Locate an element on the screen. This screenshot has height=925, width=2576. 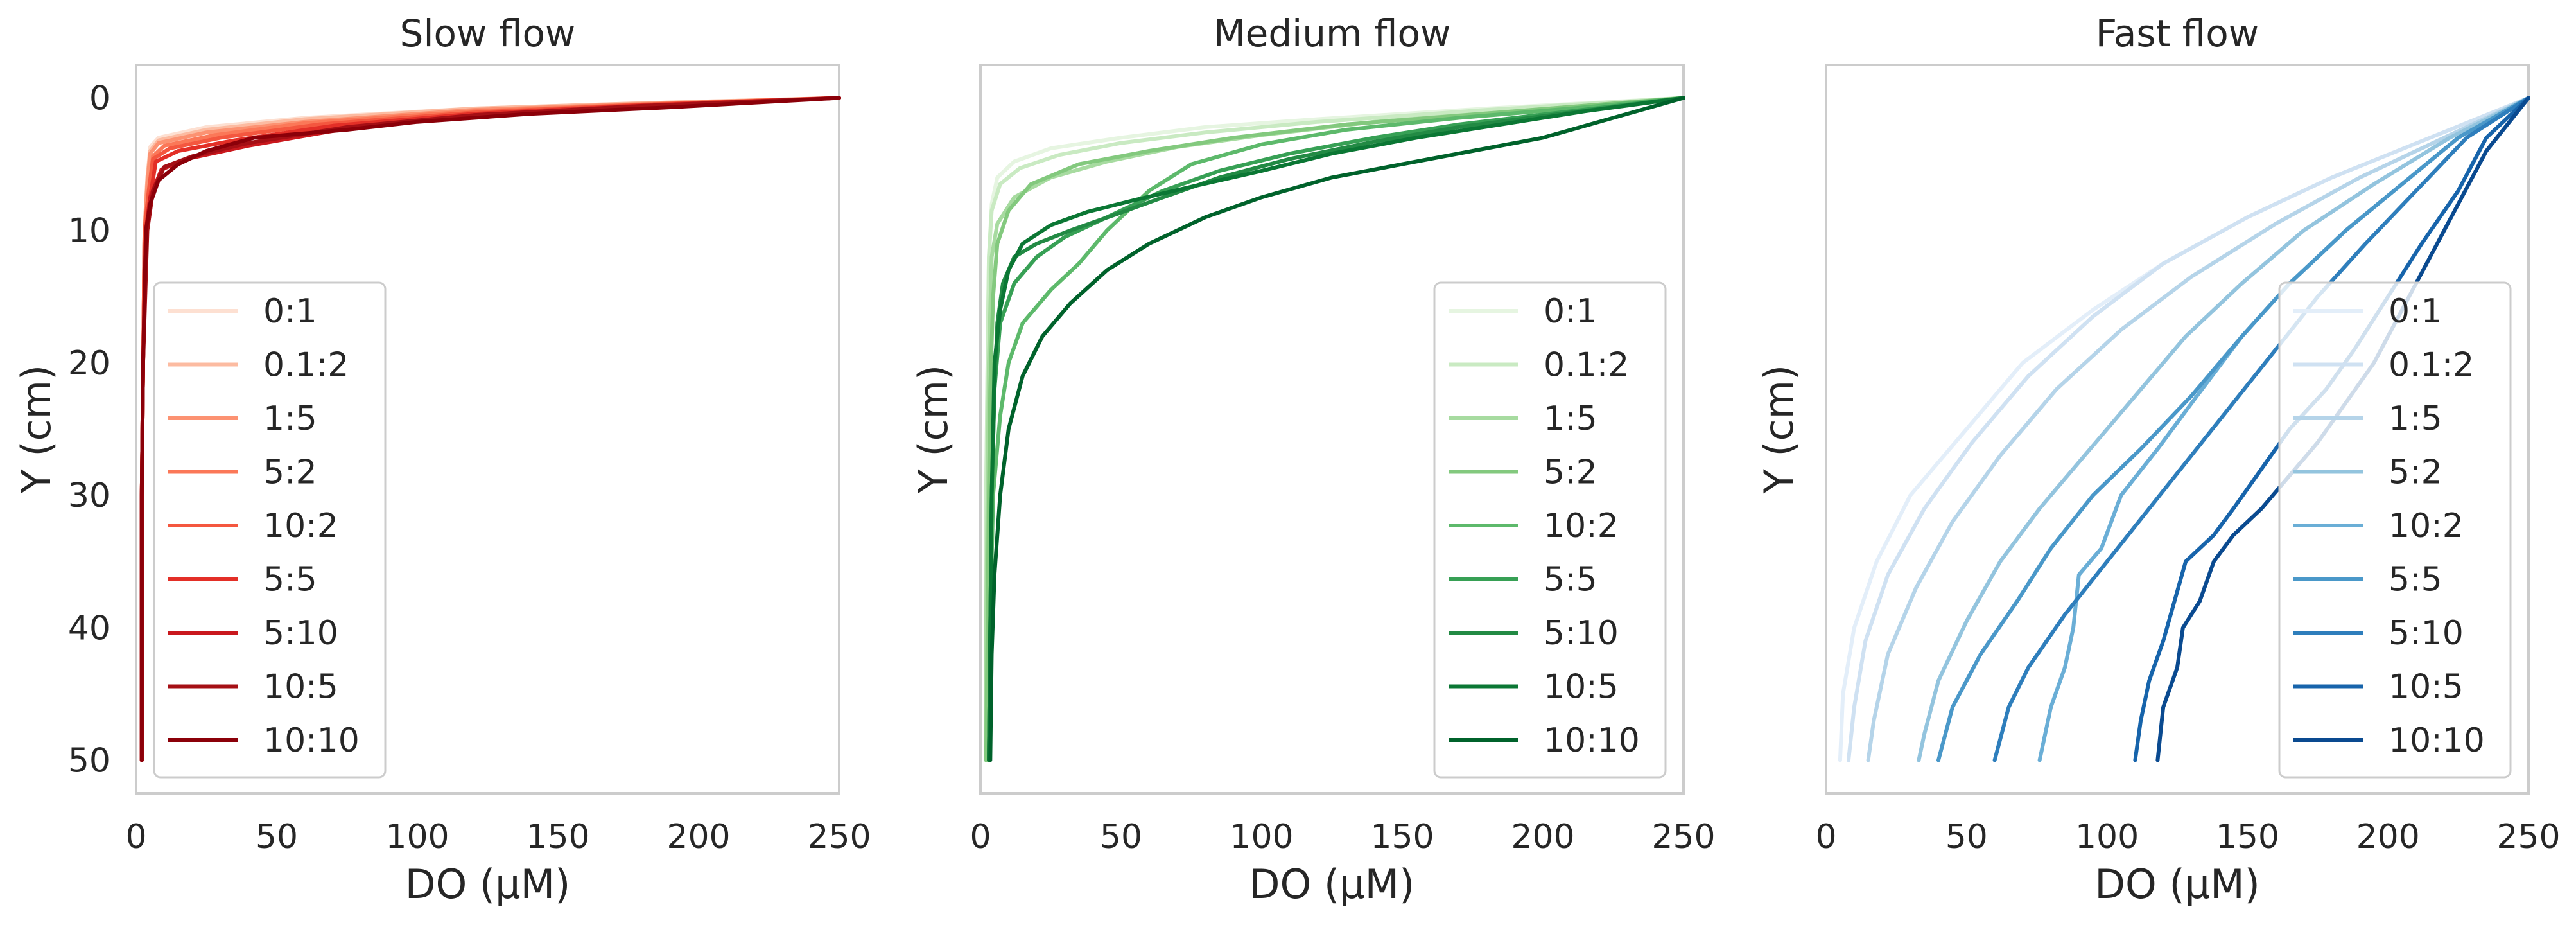
y-tick-label: 20 is located at coordinates (89, 364).